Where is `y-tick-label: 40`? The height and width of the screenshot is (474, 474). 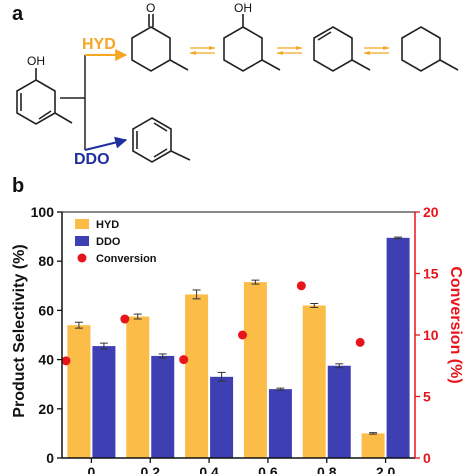 y-tick-label: 40 is located at coordinates (46, 360).